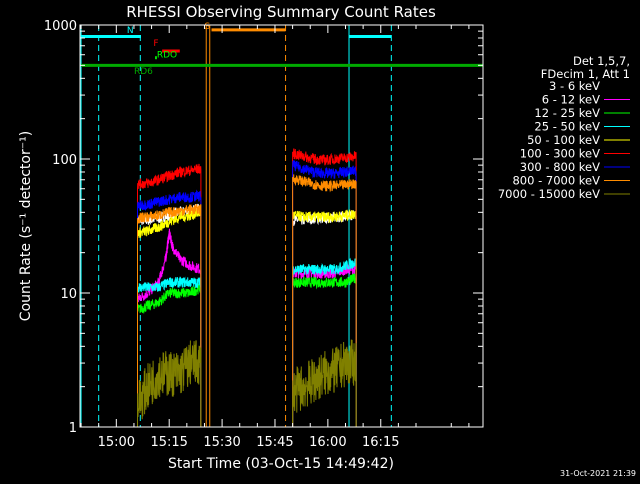 The image size is (640, 484). I want to click on x-tick-label: 16:00, so click(327, 442).